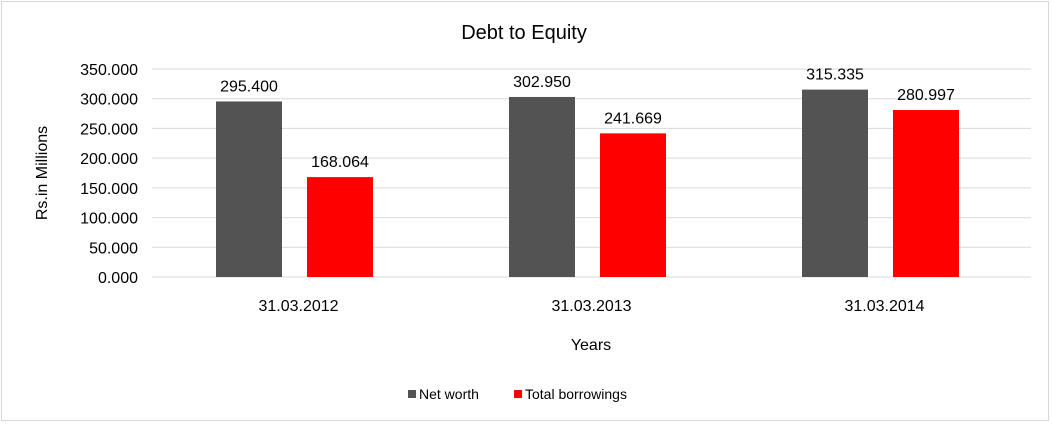  What do you see at coordinates (109, 159) in the screenshot?
I see `y-tick-label: 200.000` at bounding box center [109, 159].